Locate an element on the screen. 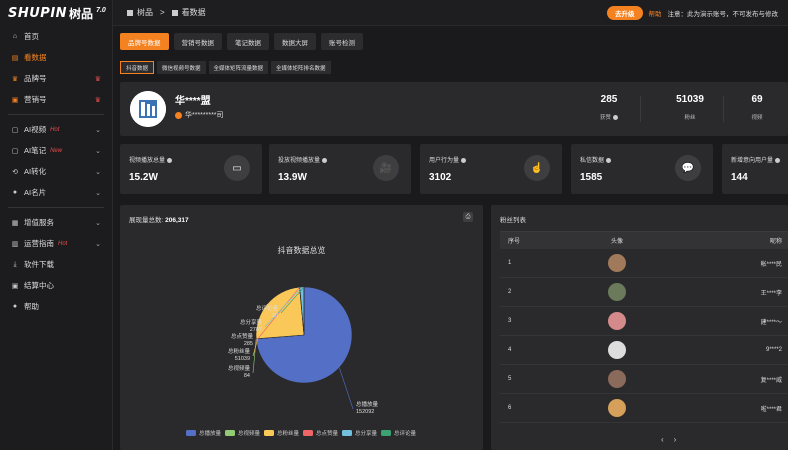 The height and width of the screenshot is (450, 788). sidebar-item-label: AI笔记 is located at coordinates (35, 150).